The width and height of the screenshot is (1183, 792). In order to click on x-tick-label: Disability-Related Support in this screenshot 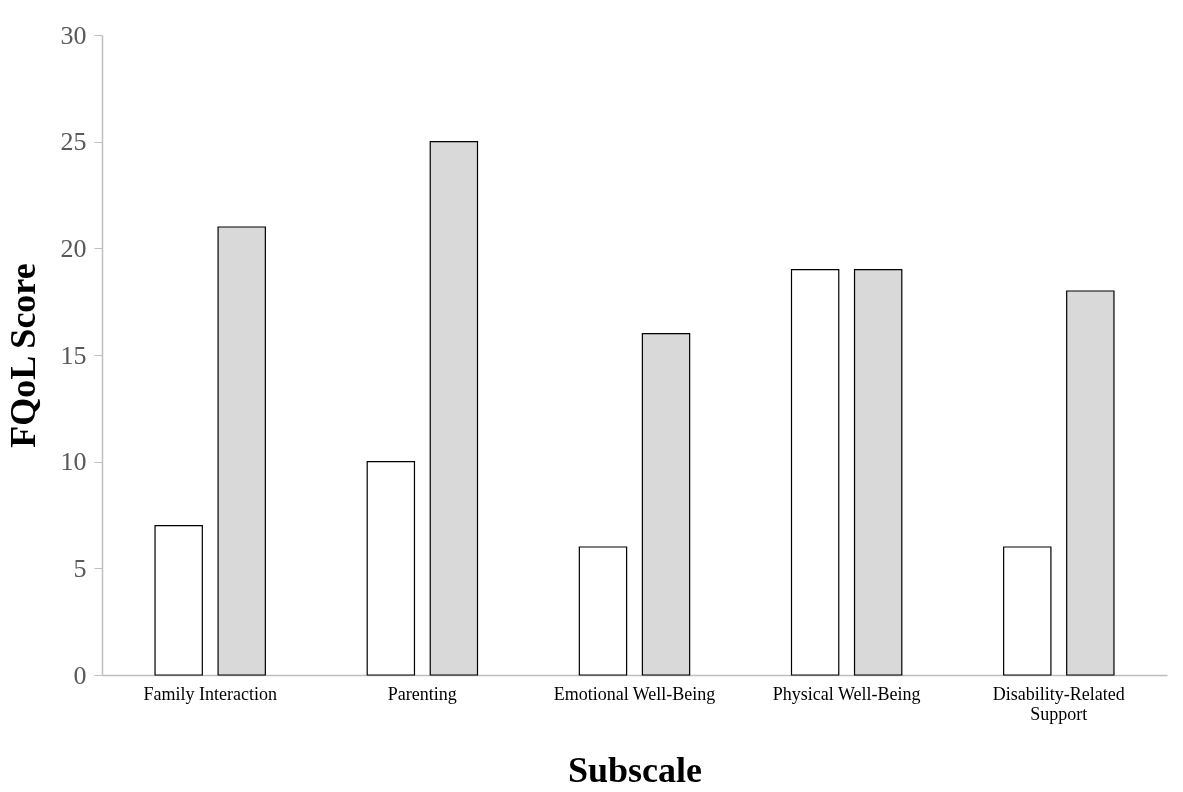, I will do `click(1058, 703)`.